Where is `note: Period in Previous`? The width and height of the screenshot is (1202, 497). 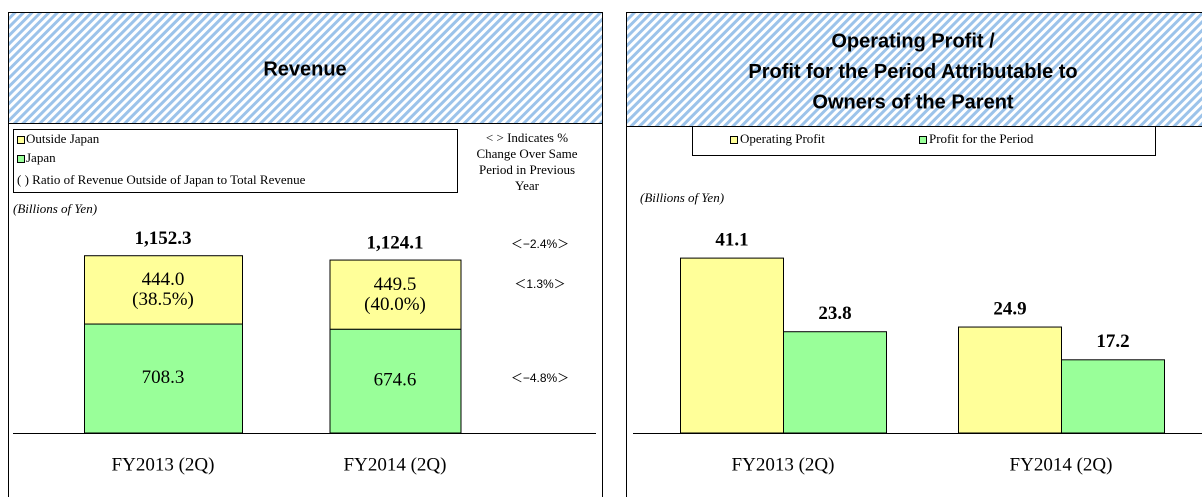 note: Period in Previous is located at coordinates (527, 169).